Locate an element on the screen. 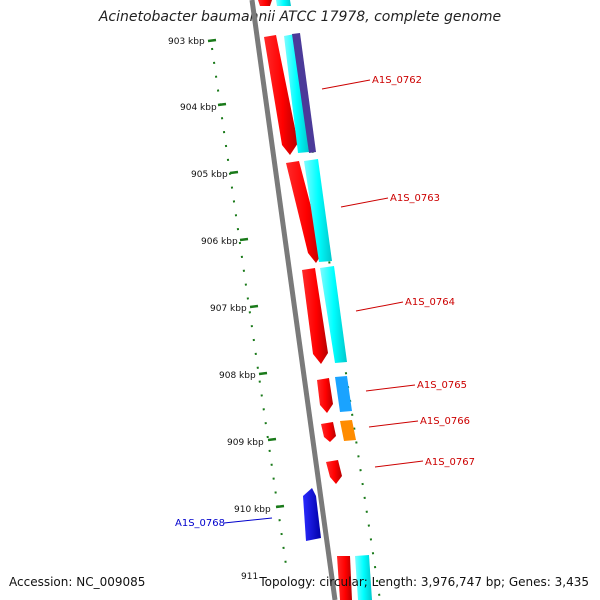 This screenshot has height=600, width=600. gene-label: A1S_0764 is located at coordinates (430, 302).